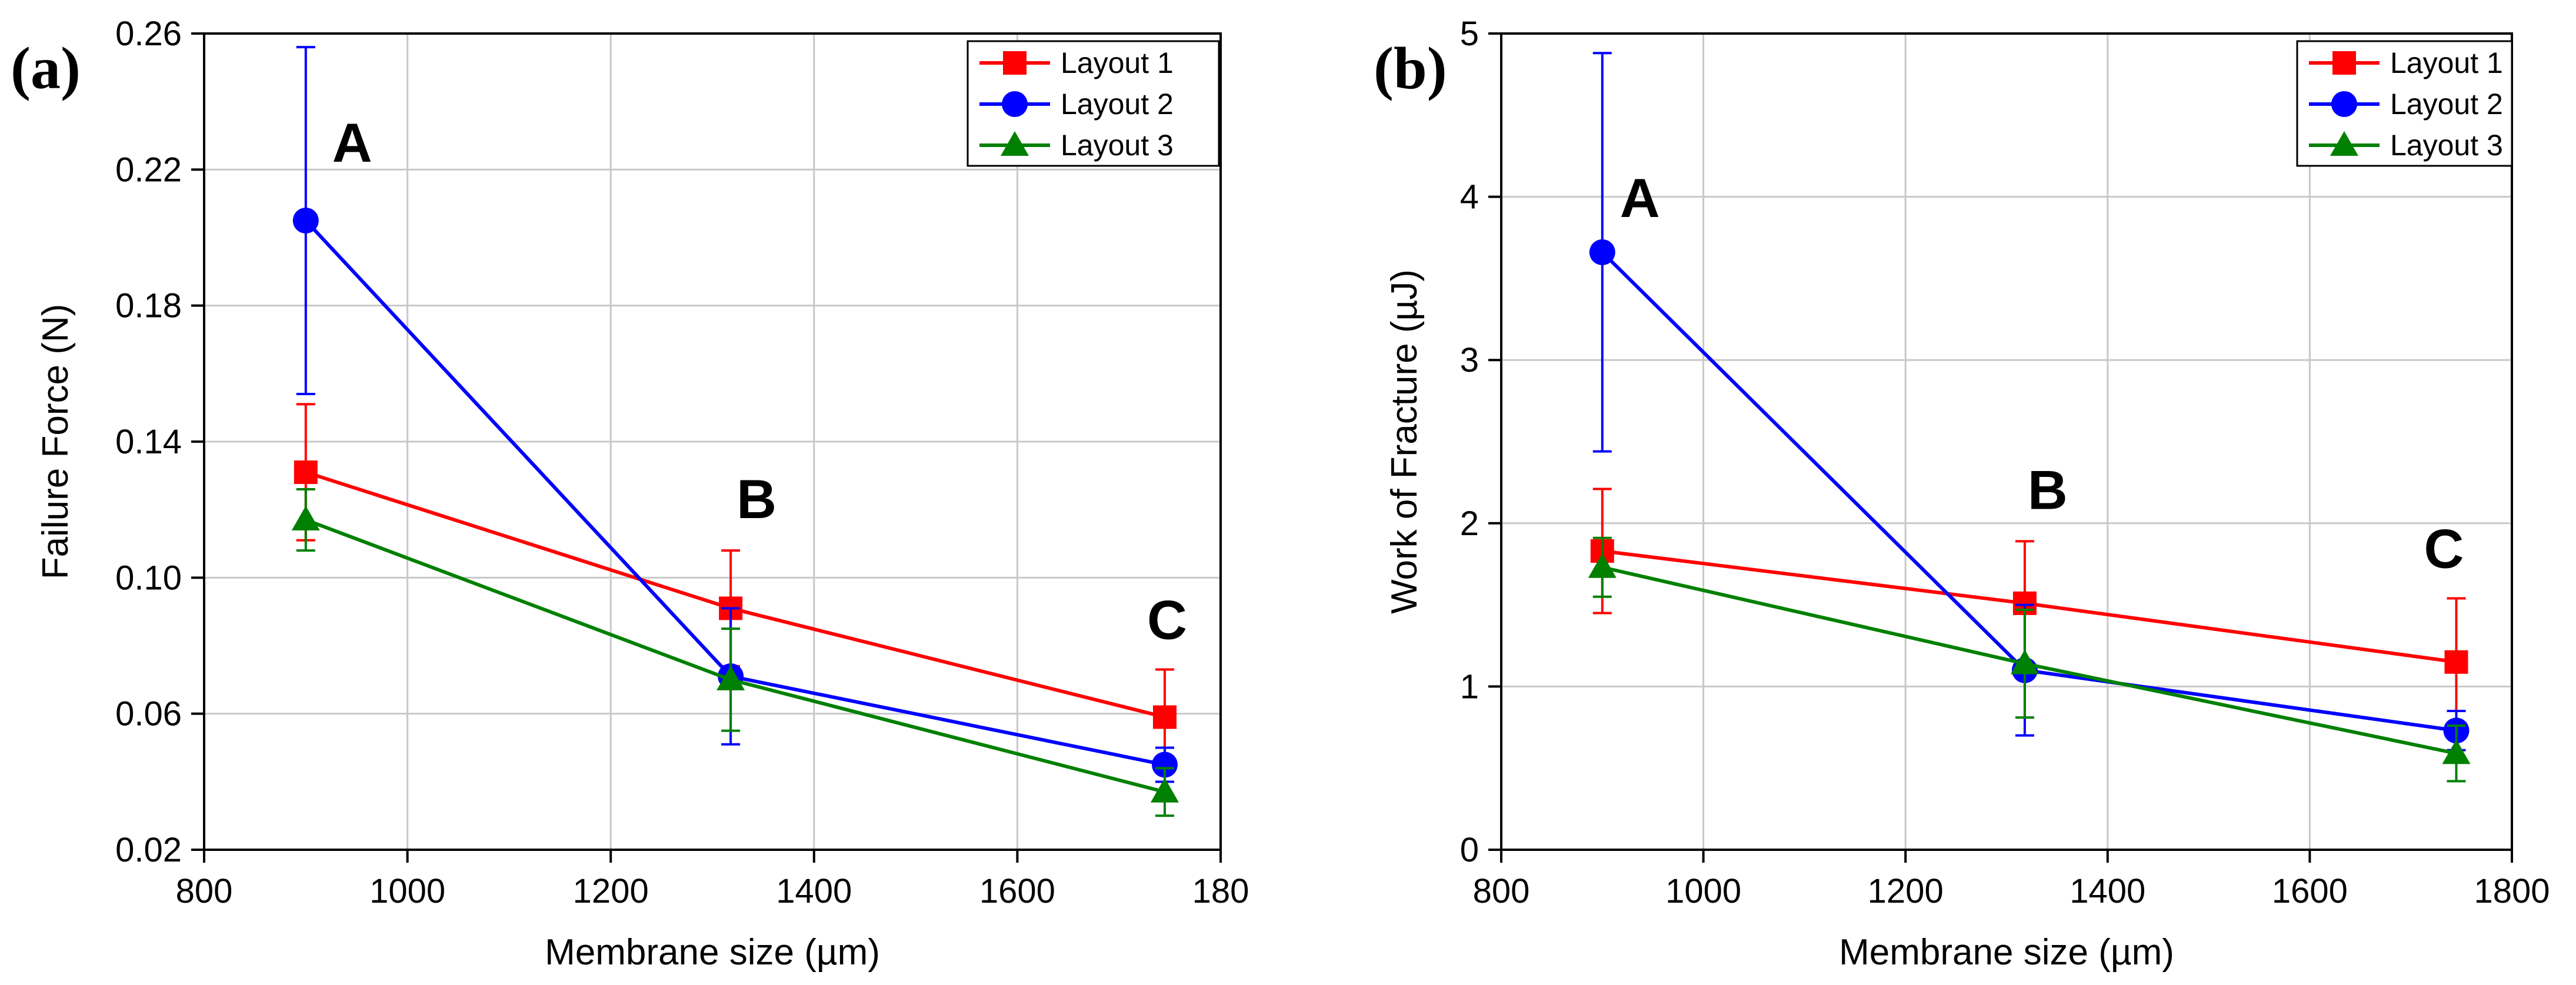  Describe the element at coordinates (148, 34) in the screenshot. I see `y-tick-label: 0.26` at that location.